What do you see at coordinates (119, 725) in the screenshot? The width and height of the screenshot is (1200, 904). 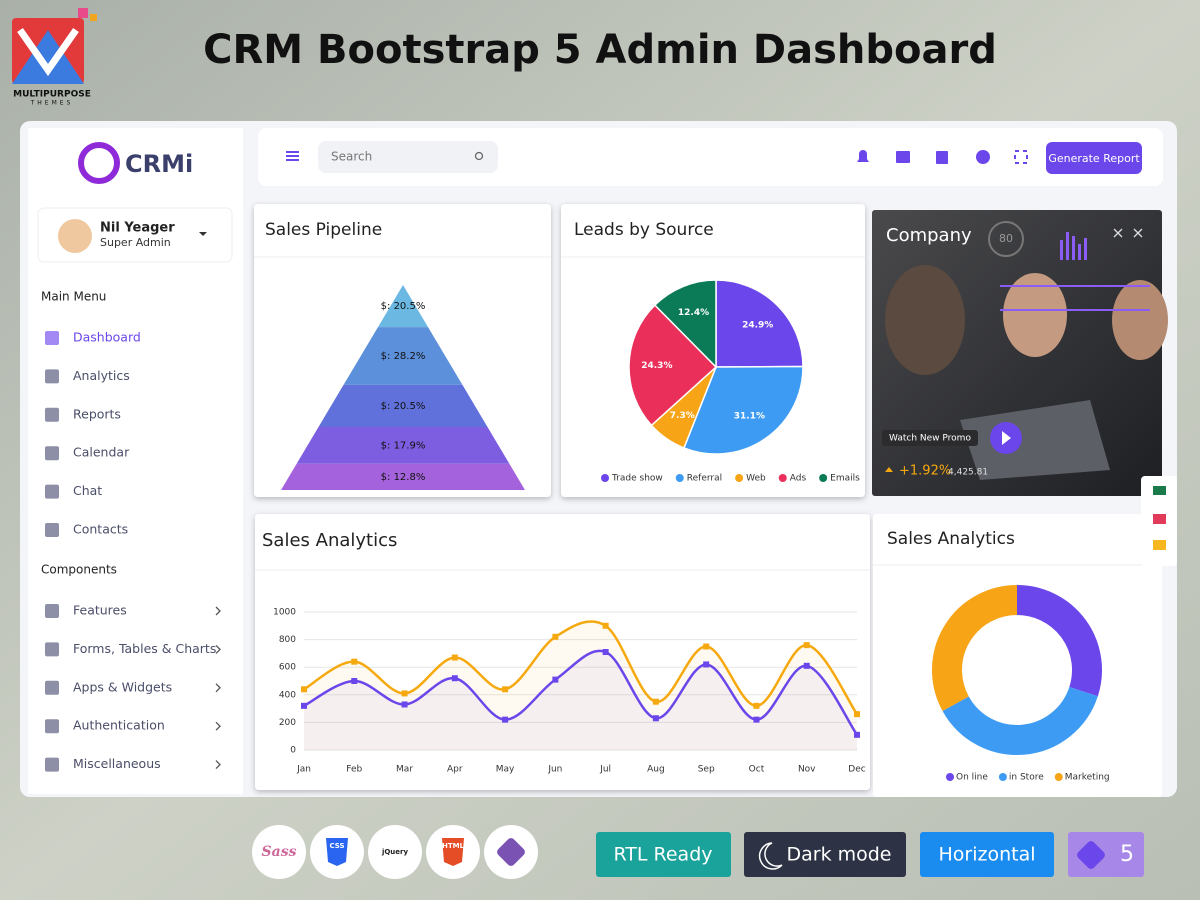 I see `menu-item: Authentication` at bounding box center [119, 725].